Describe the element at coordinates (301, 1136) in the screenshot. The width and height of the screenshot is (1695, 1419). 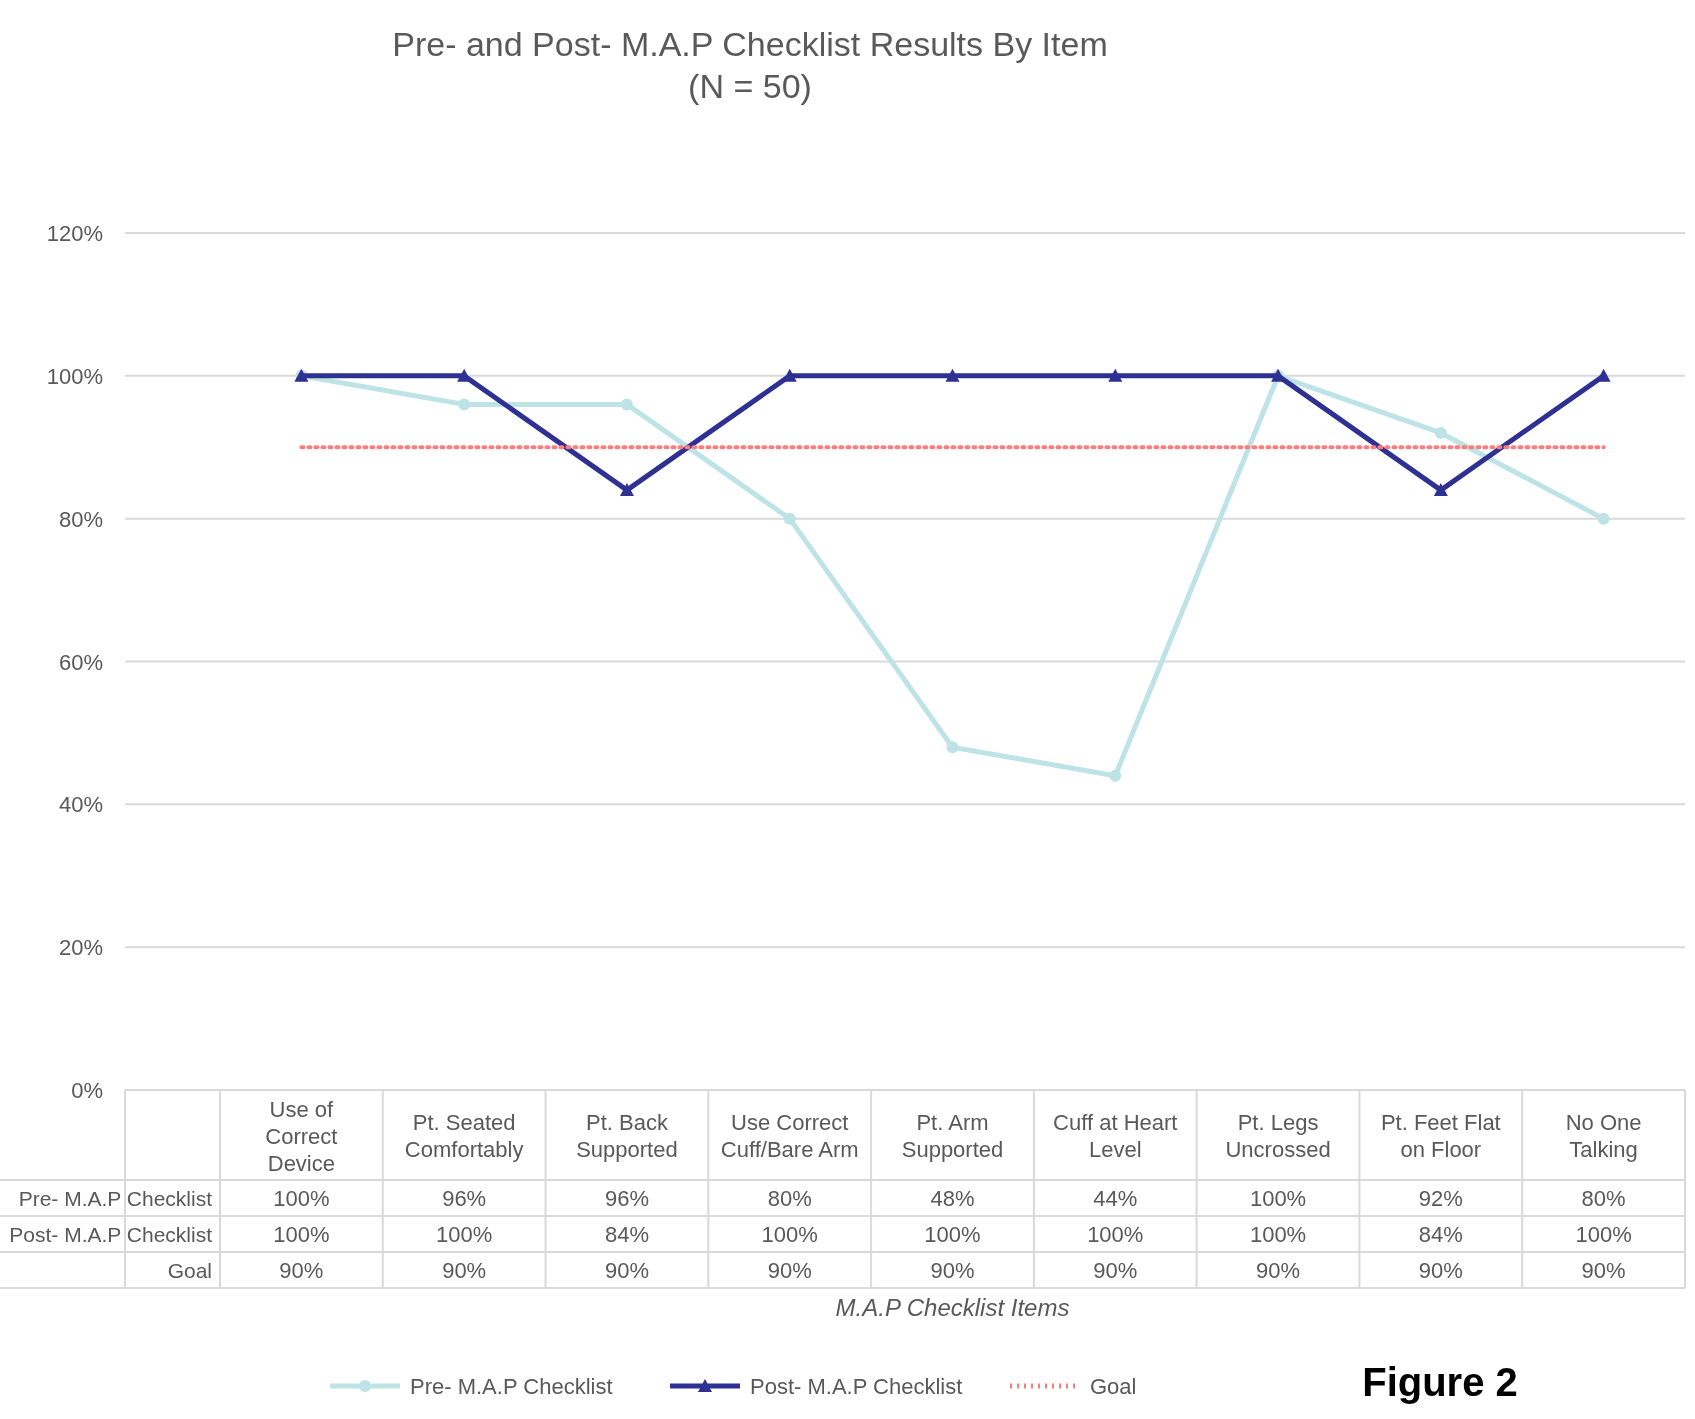
I see `x-tick-label: Use of Correct Device` at that location.